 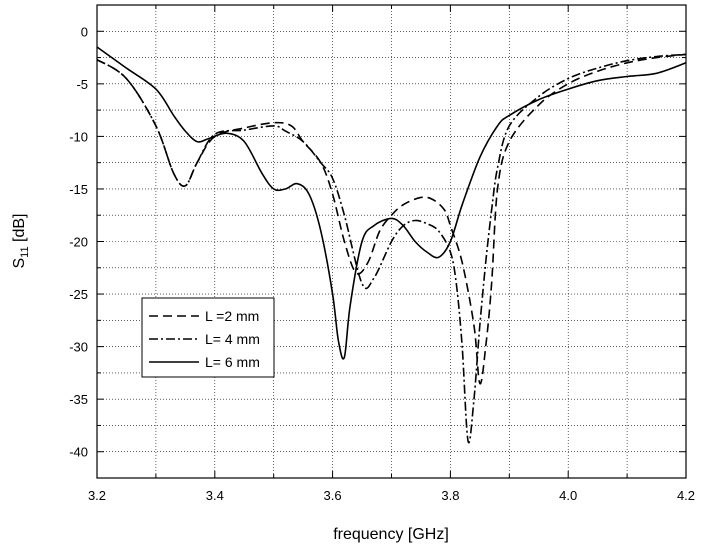 I want to click on x-tick-label: 4.0, so click(x=568, y=495).